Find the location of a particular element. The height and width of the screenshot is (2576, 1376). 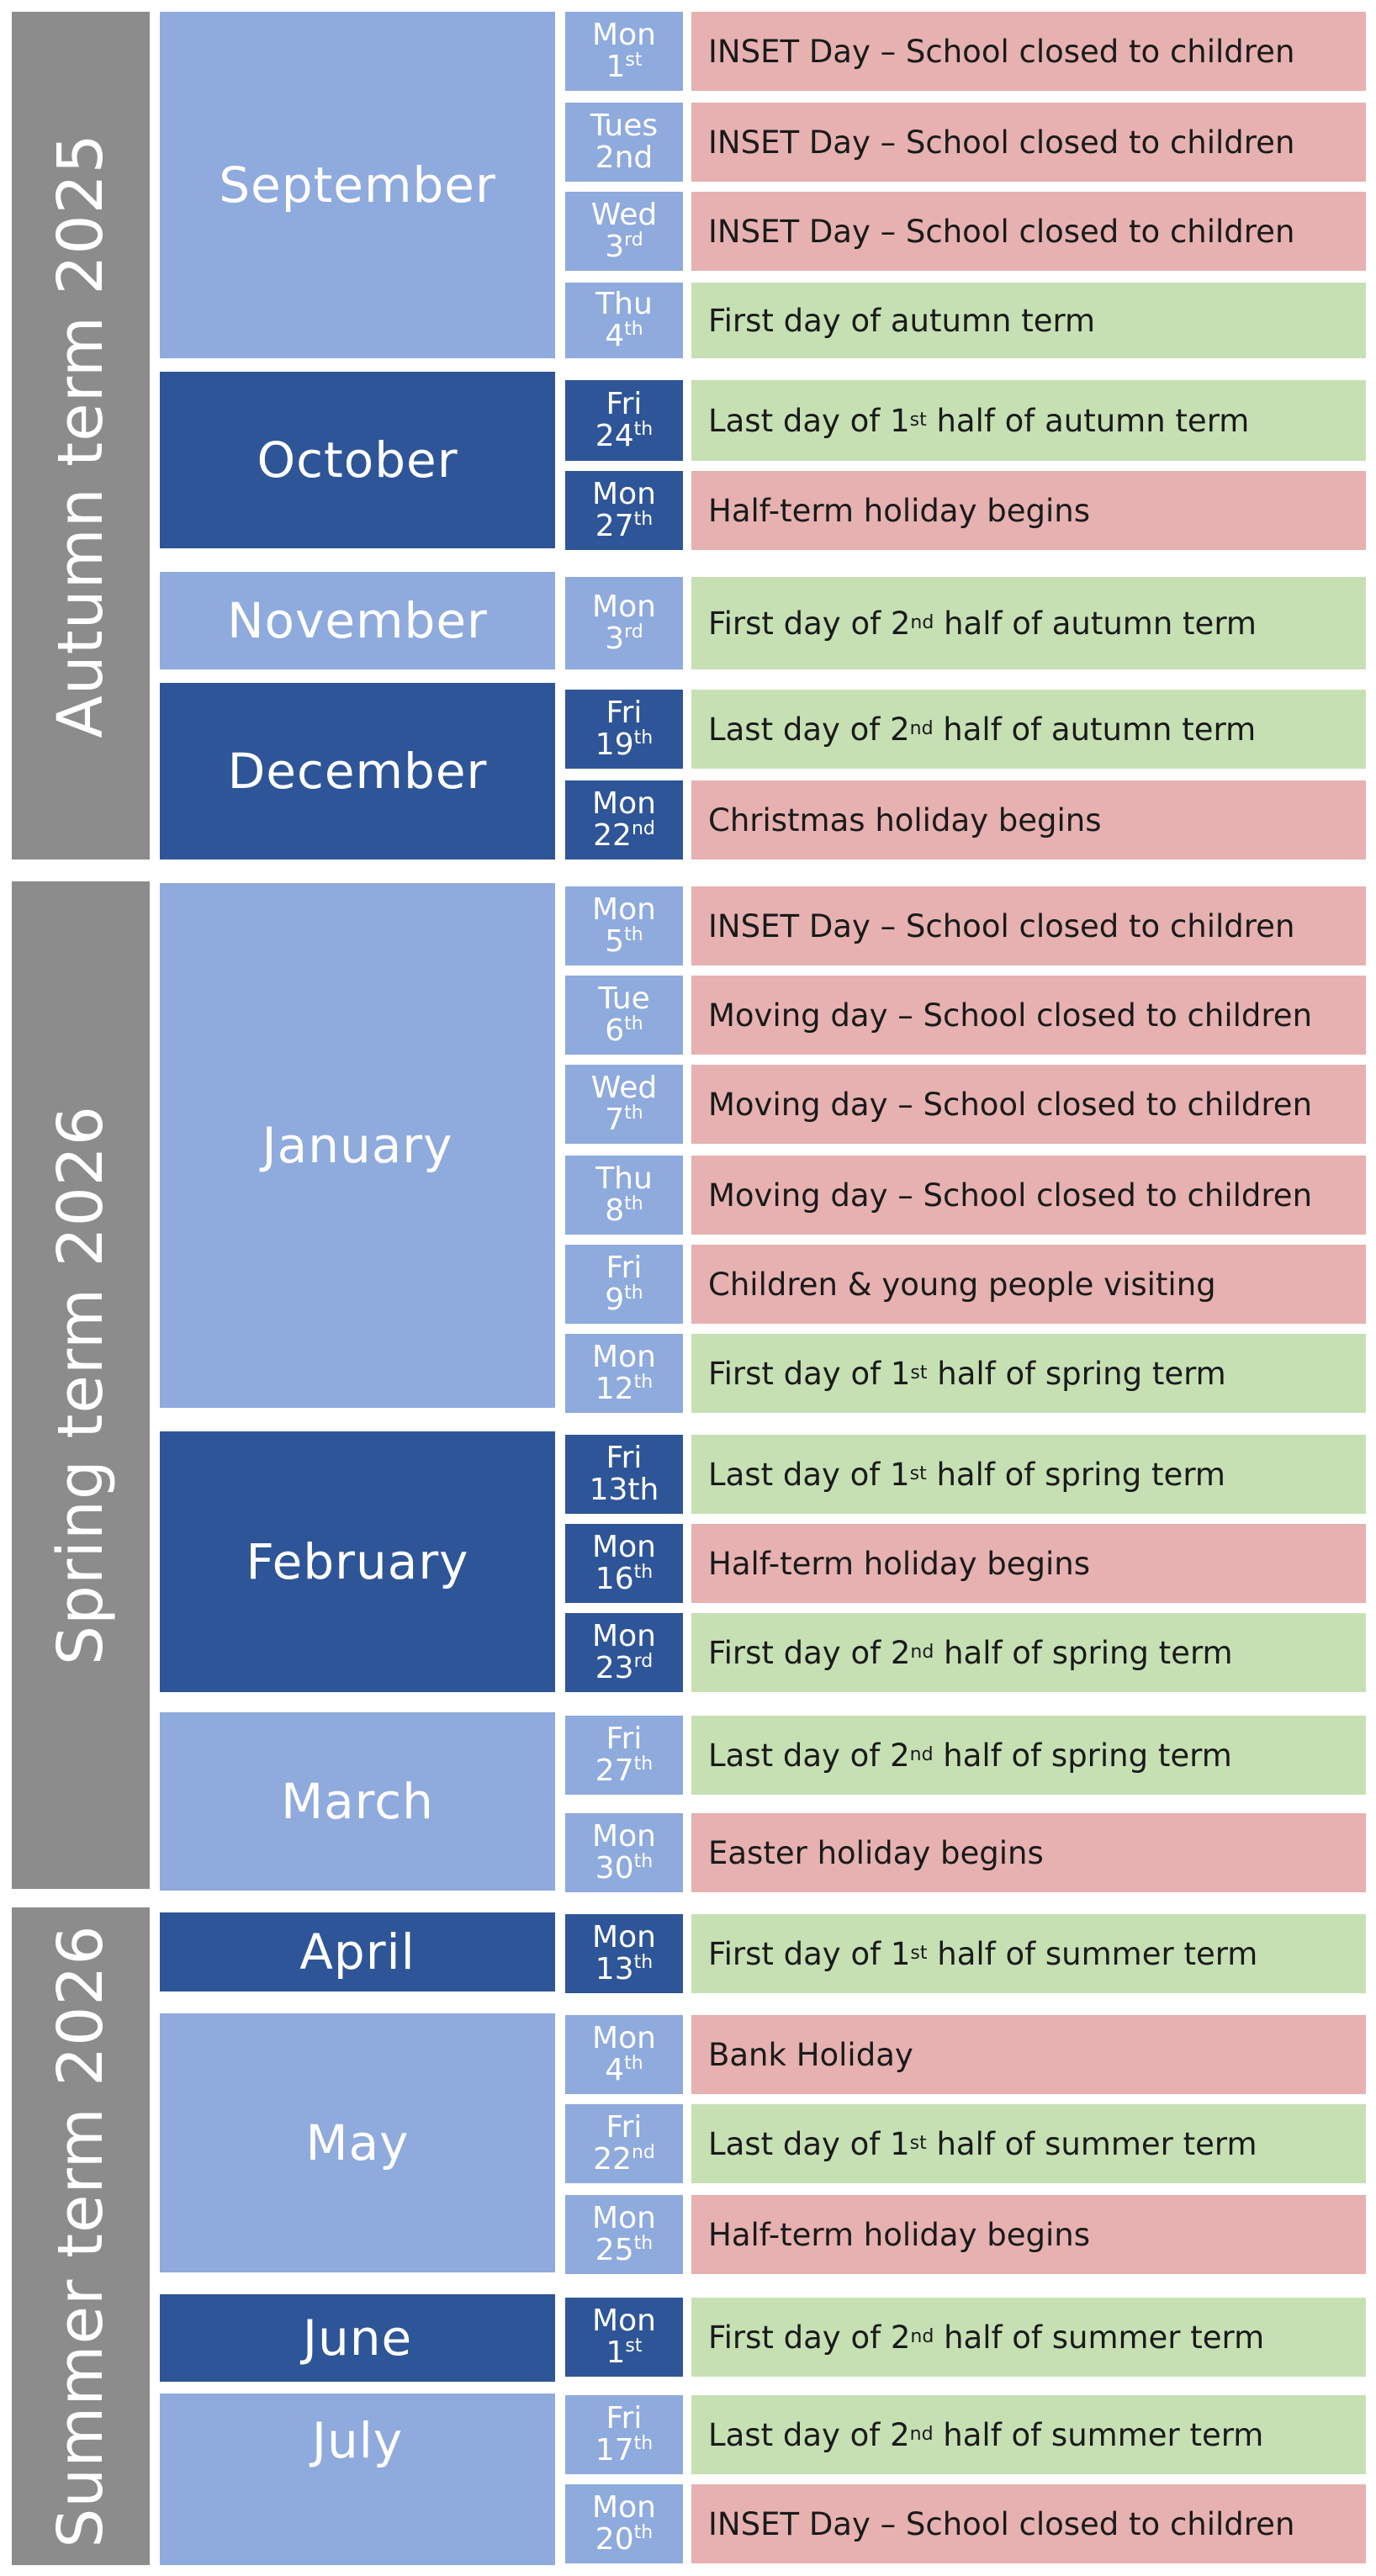

event-closed: Christmas holiday begins is located at coordinates (1028, 820).